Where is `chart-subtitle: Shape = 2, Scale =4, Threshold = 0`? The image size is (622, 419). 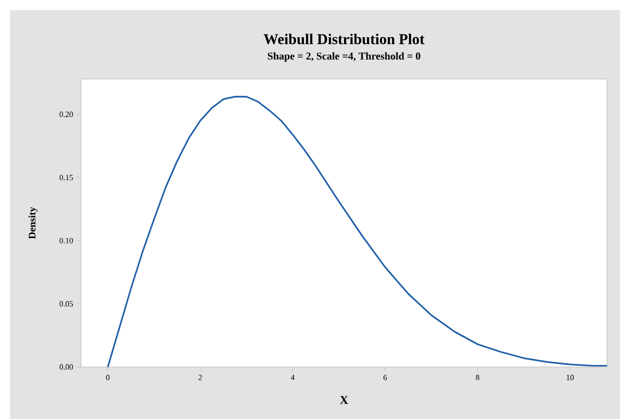 chart-subtitle: Shape = 2, Scale =4, Threshold = 0 is located at coordinates (344, 57).